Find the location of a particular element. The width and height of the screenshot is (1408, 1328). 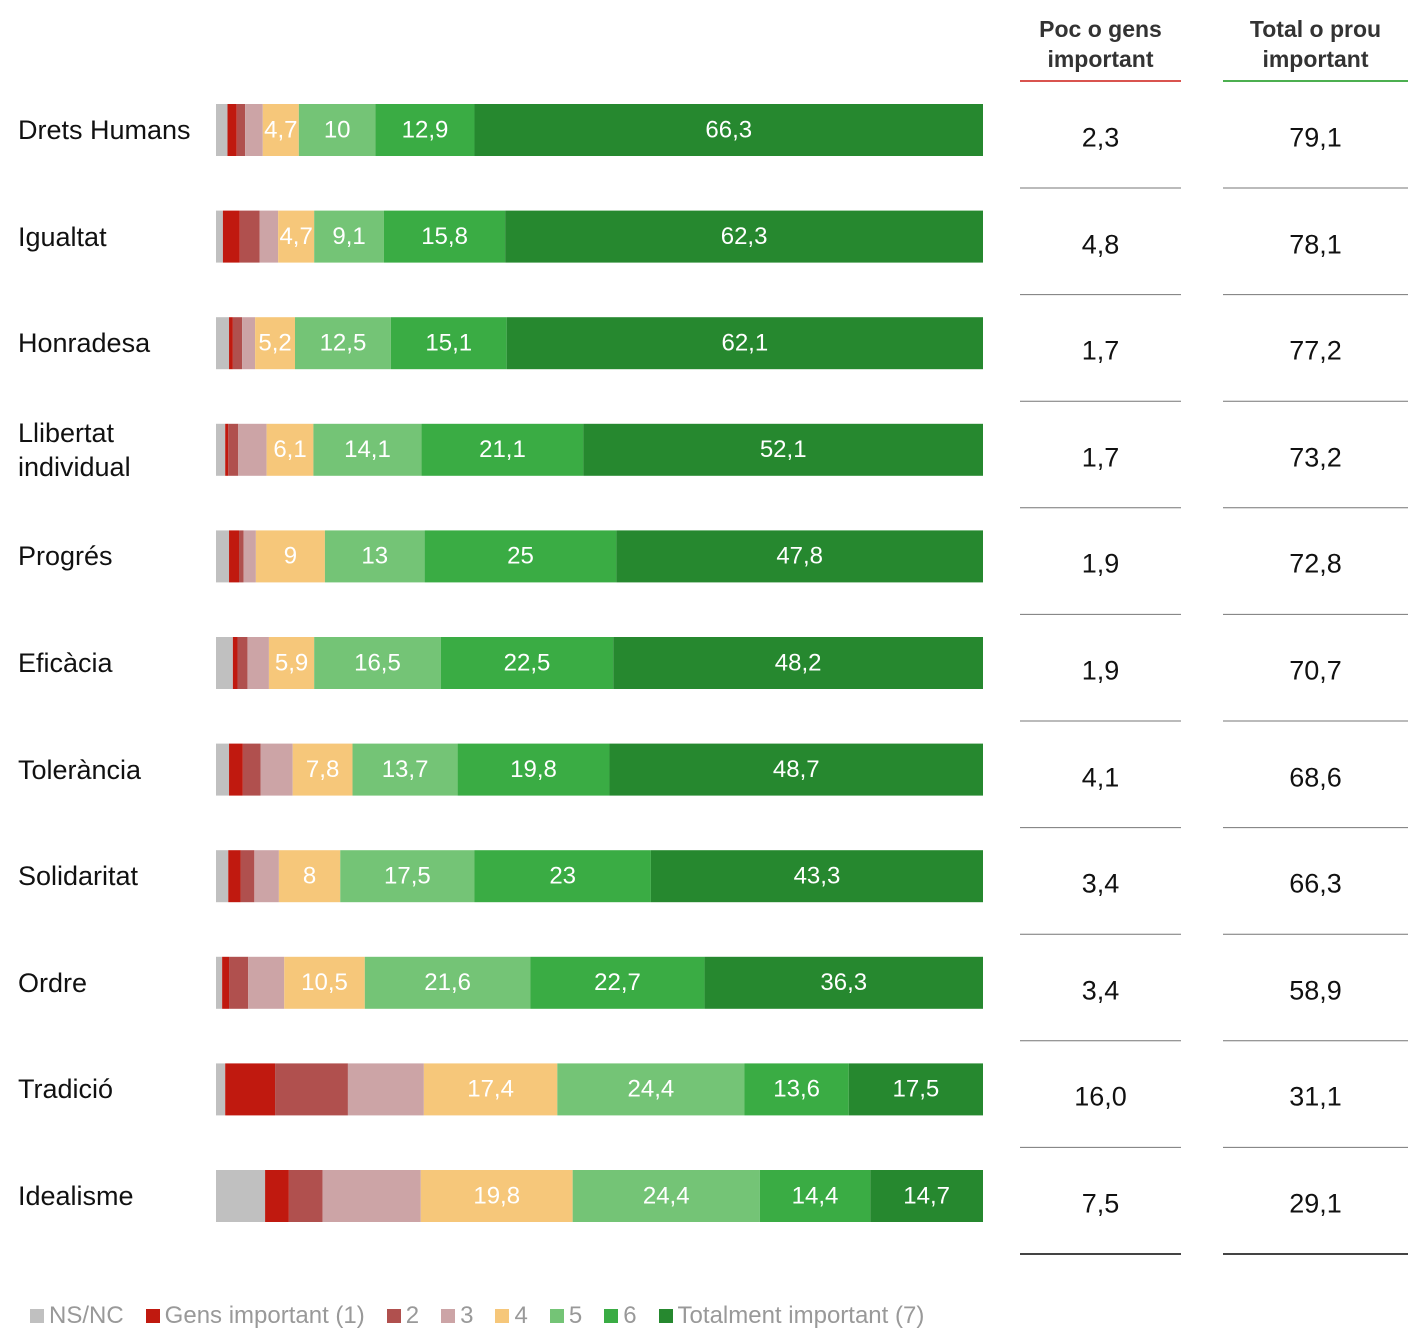

data-label: 5,9 is located at coordinates (291, 662).